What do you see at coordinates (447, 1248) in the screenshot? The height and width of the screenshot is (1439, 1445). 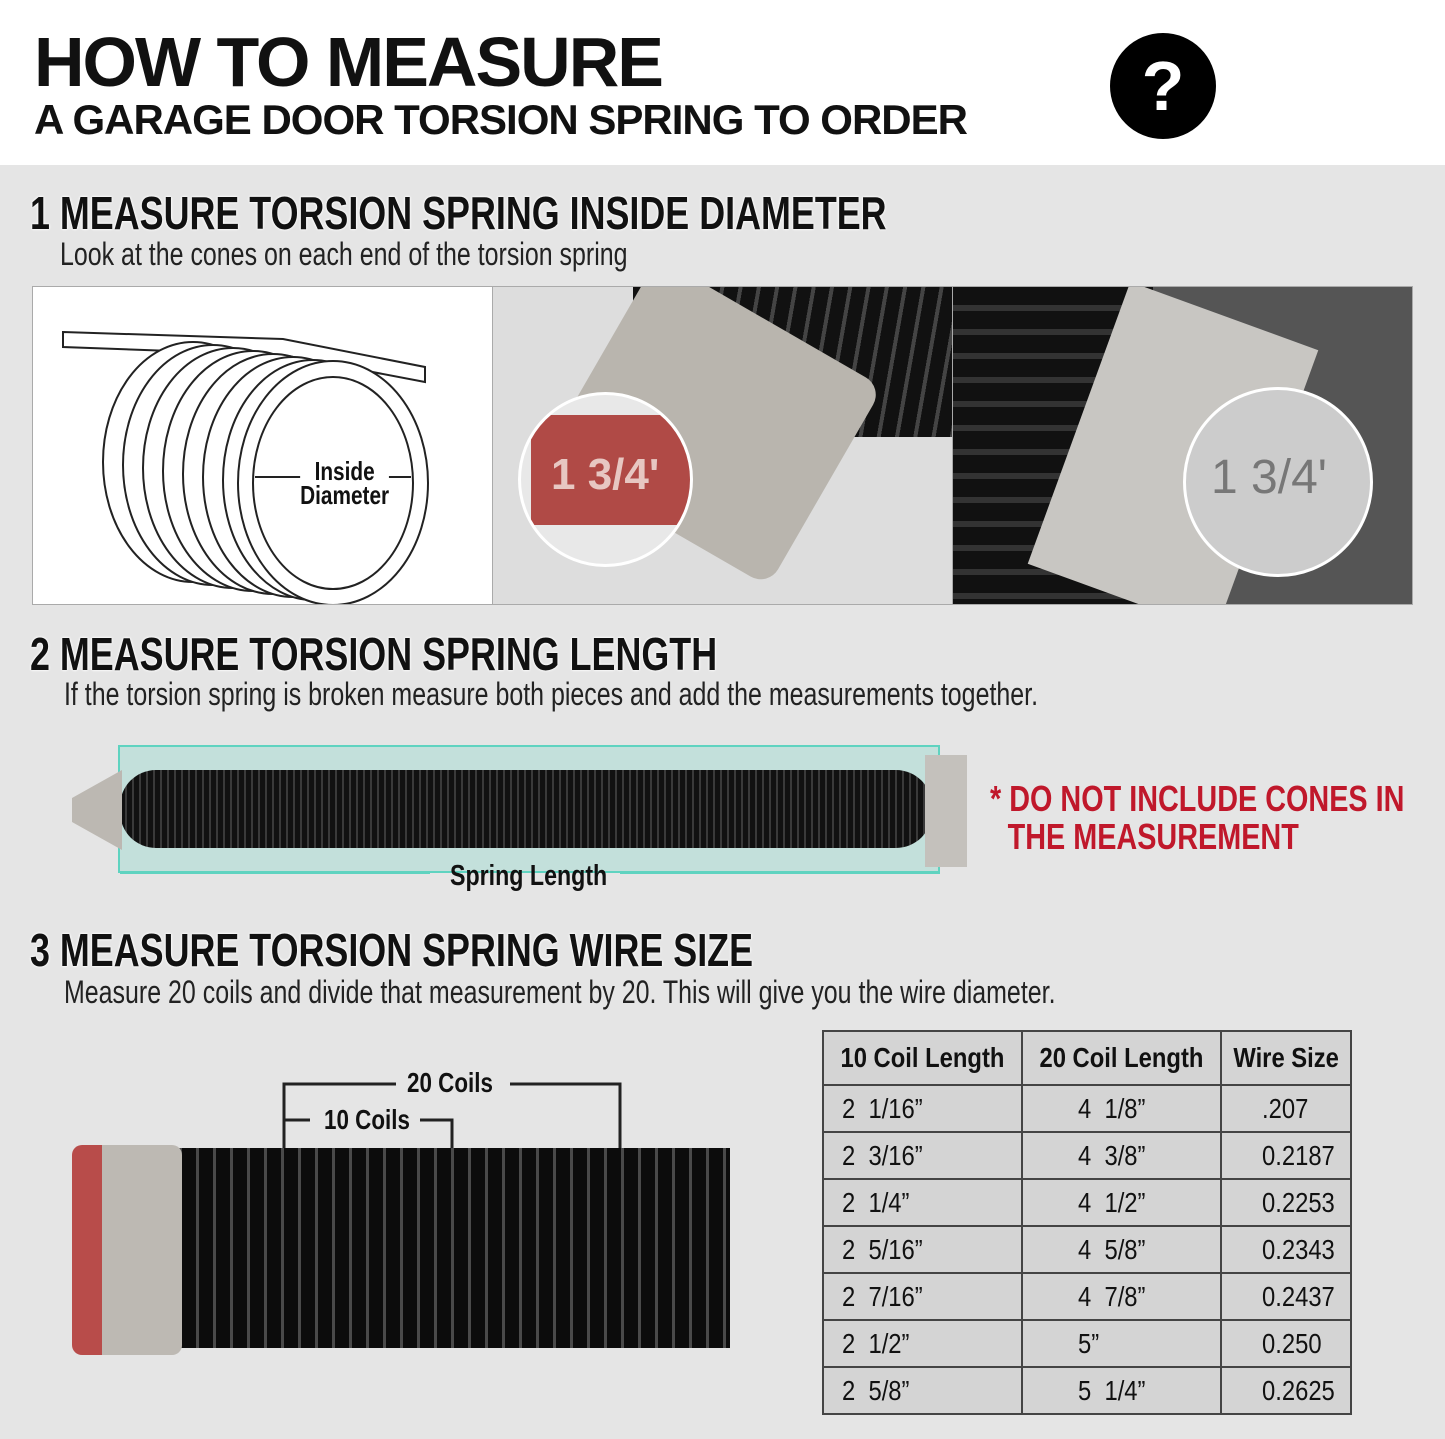 I see `wire-spring-photo` at bounding box center [447, 1248].